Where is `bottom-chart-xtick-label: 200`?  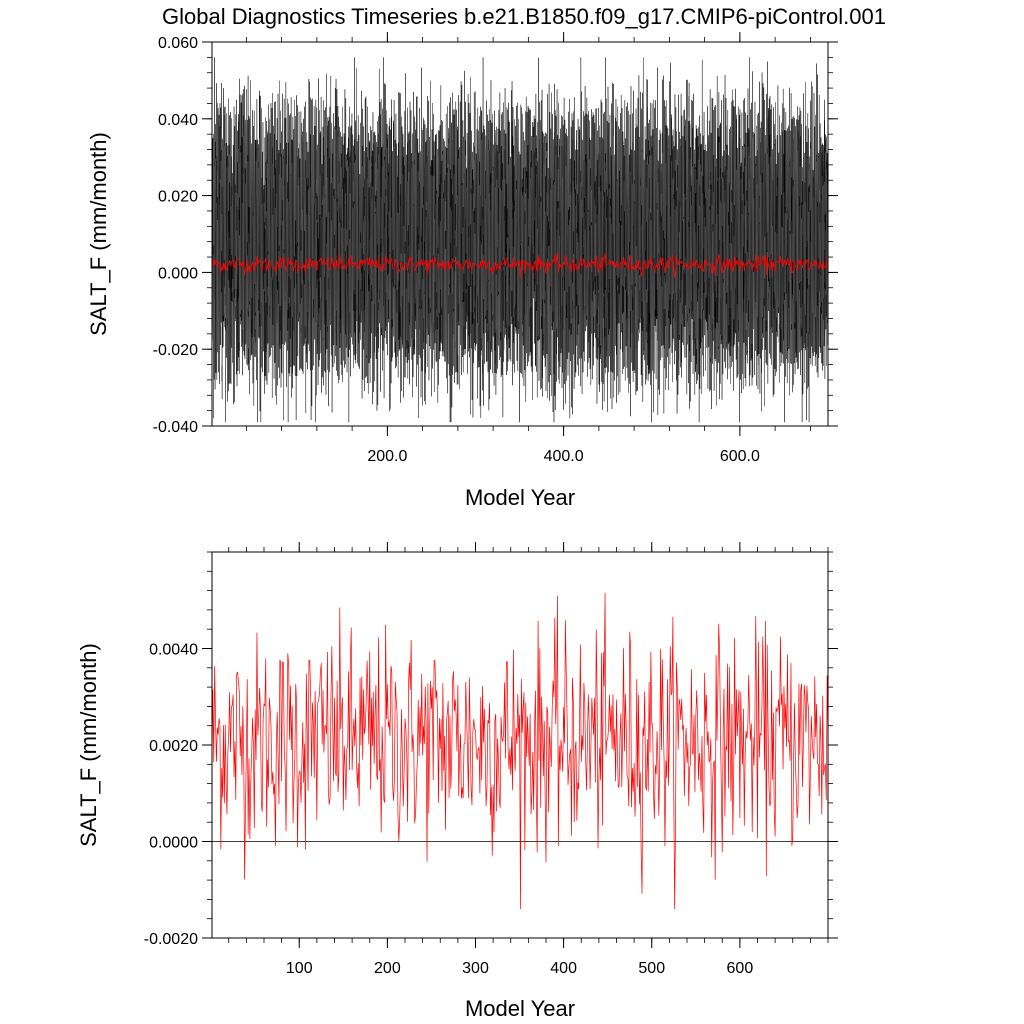
bottom-chart-xtick-label: 200 is located at coordinates (387, 968).